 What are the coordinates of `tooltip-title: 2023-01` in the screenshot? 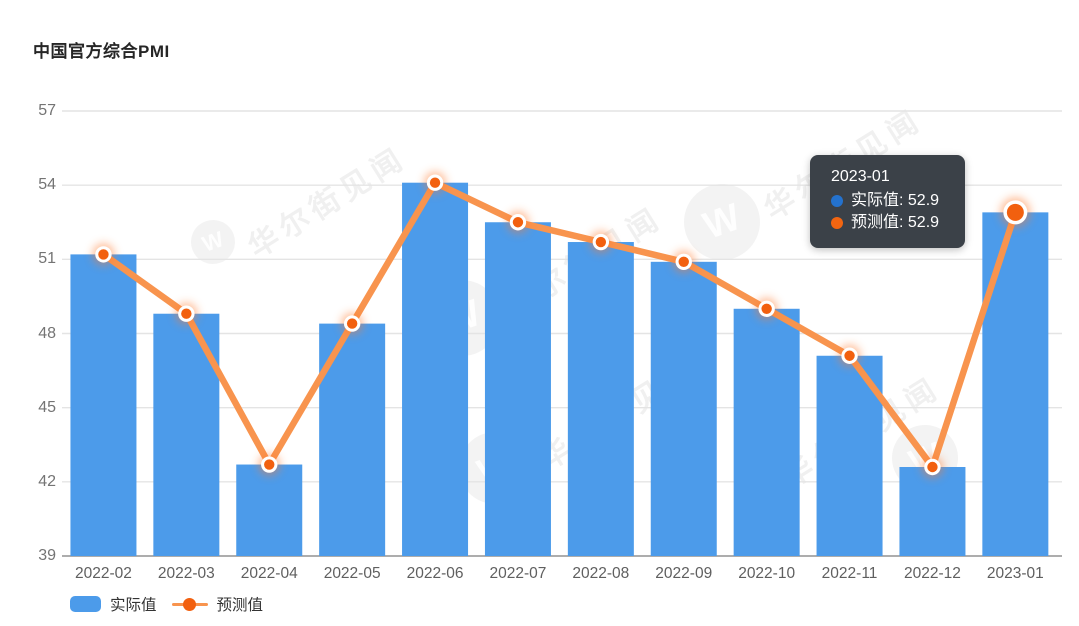 It's located at (860, 176).